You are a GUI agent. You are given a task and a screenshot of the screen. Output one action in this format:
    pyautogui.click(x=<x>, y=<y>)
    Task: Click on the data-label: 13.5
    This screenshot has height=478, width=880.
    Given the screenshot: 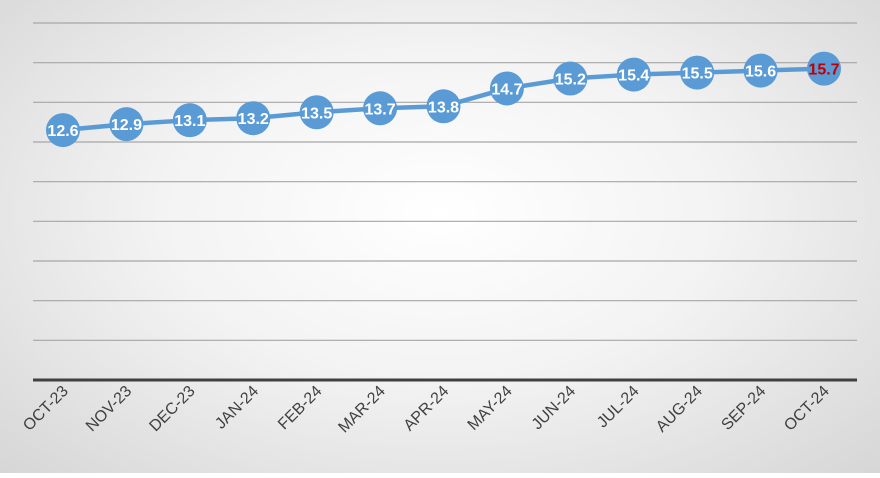 What is the action you would take?
    pyautogui.click(x=316, y=113)
    